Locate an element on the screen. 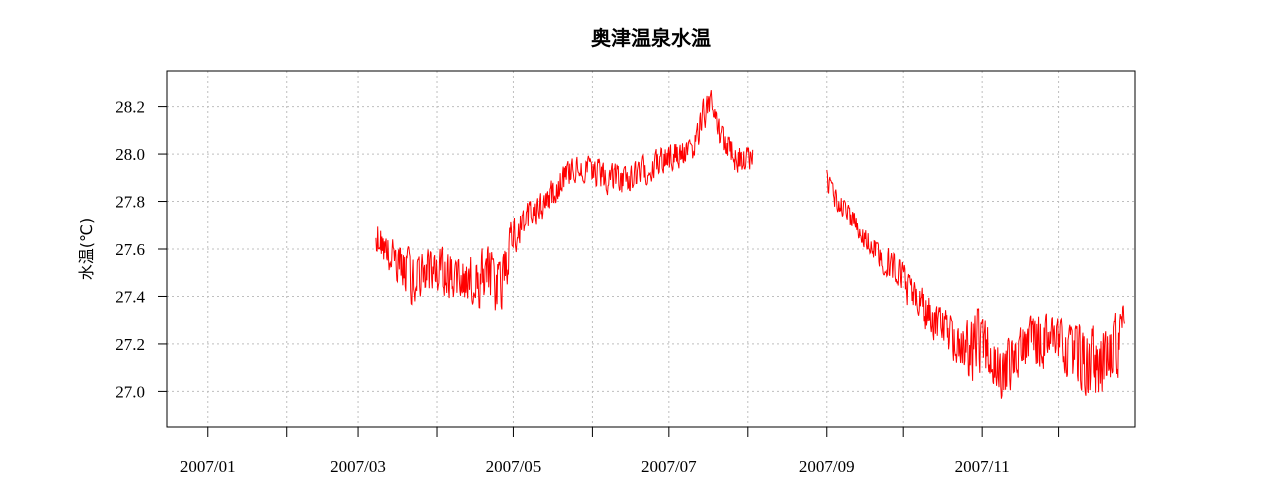 The width and height of the screenshot is (1280, 500). y-axis: 27.0 27.2 27.4 27.6 27.8 28.0 28.2 is located at coordinates (141, 249).